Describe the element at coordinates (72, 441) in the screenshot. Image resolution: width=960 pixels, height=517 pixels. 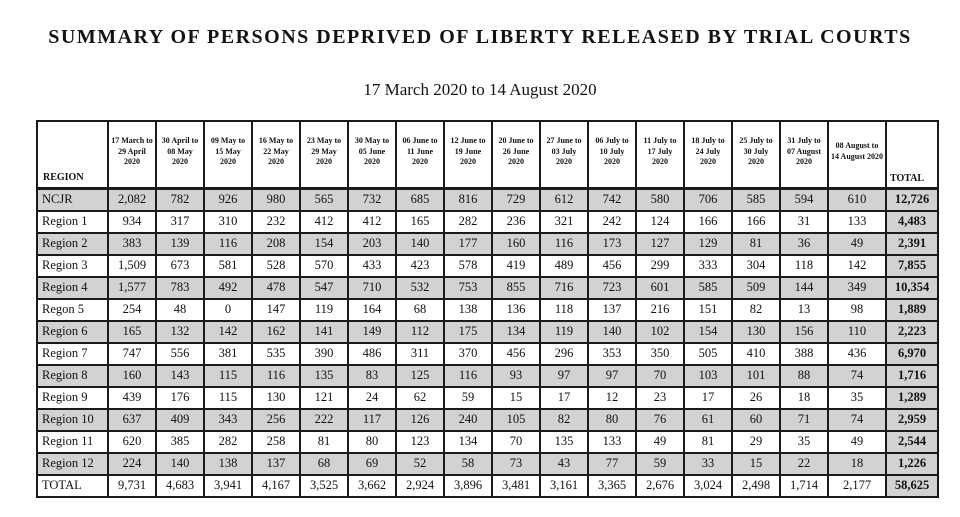
I see `row-label: Region 11` at that location.